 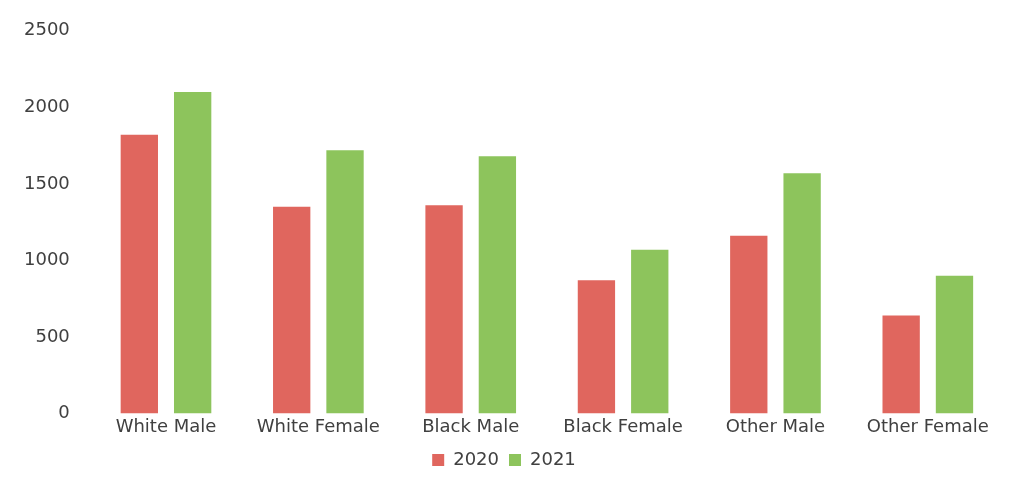 What do you see at coordinates (47, 105) in the screenshot?
I see `y-tick-label: 2000` at bounding box center [47, 105].